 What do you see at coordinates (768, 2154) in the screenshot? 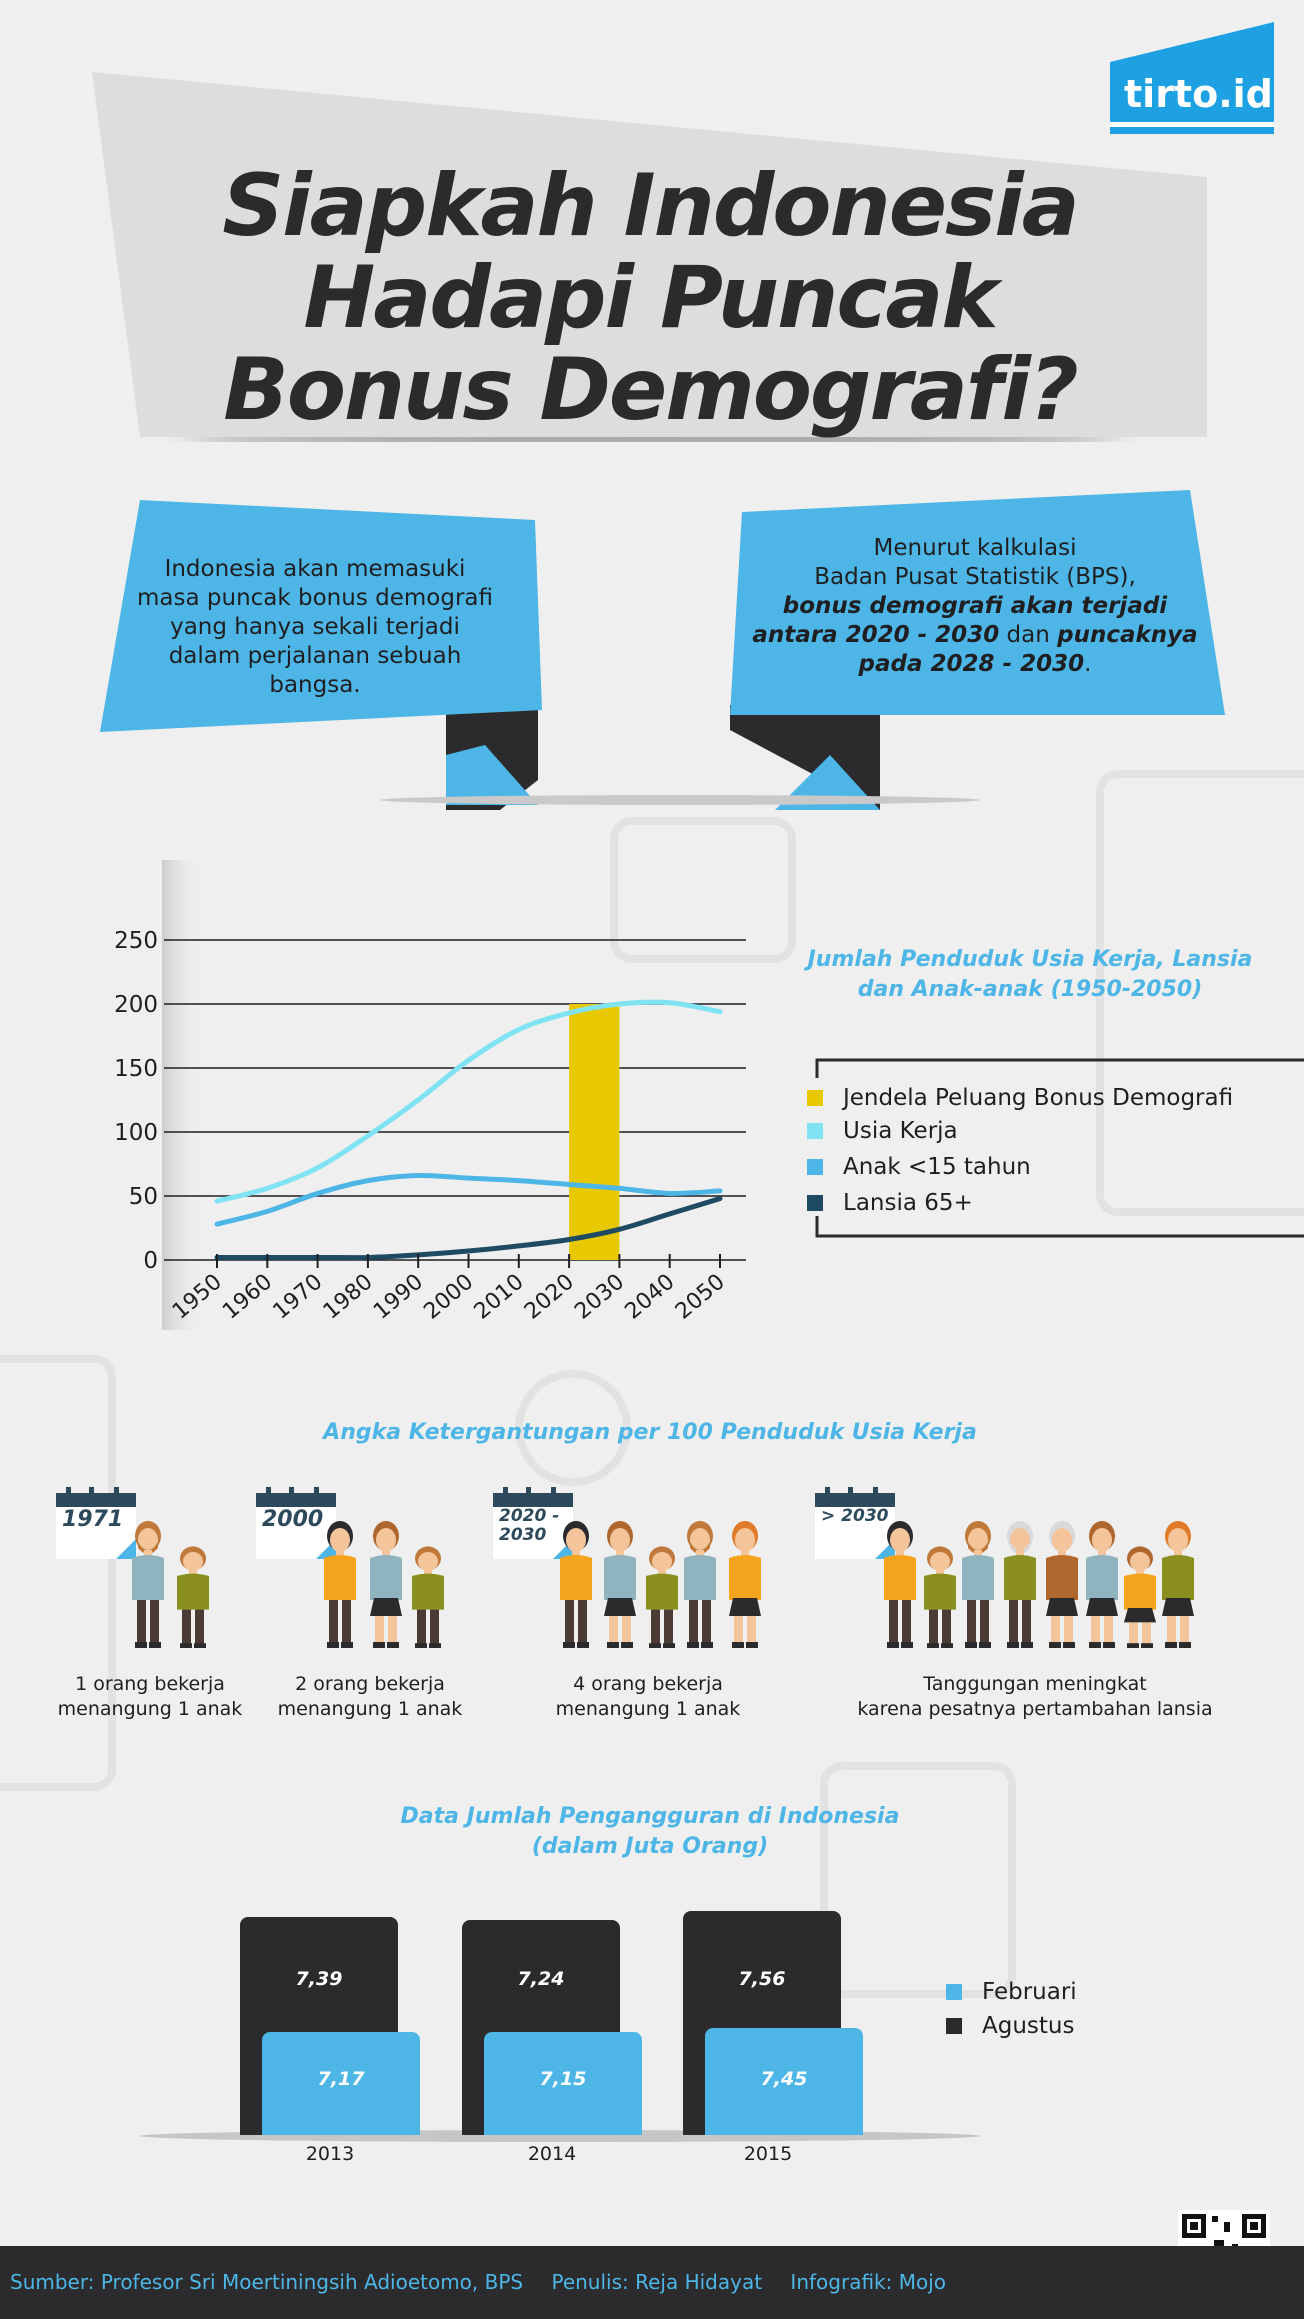
I see `year-label-2015: 2015` at bounding box center [768, 2154].